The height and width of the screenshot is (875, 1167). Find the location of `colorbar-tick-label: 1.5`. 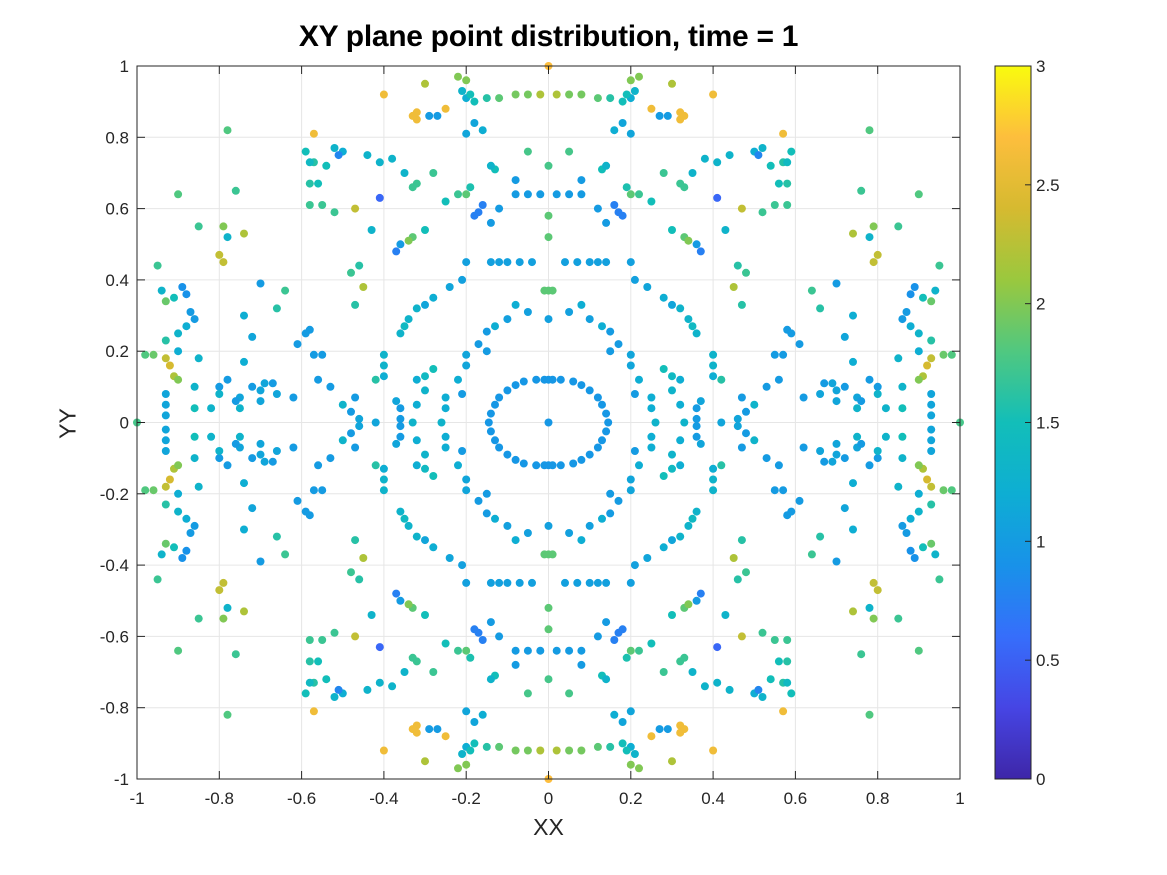

colorbar-tick-label: 1.5 is located at coordinates (1048, 423).